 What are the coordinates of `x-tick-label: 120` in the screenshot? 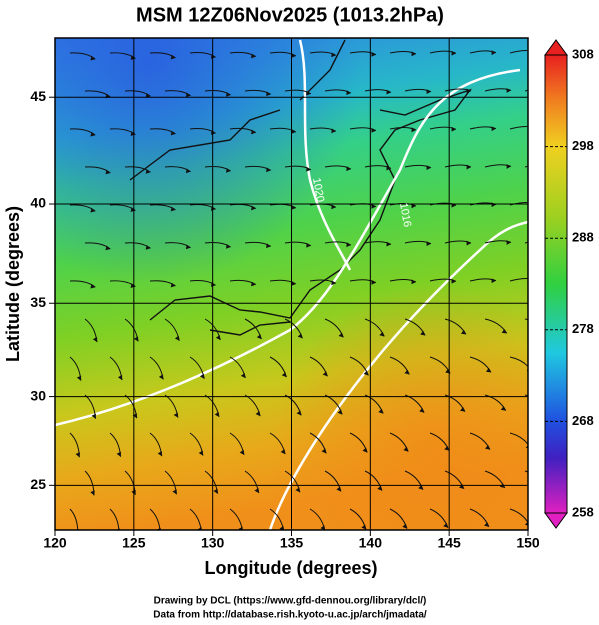 It's located at (55, 543).